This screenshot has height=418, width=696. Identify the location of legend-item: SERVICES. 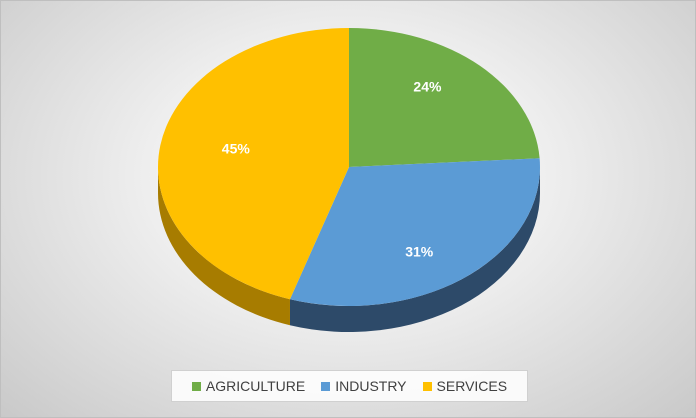
(465, 386).